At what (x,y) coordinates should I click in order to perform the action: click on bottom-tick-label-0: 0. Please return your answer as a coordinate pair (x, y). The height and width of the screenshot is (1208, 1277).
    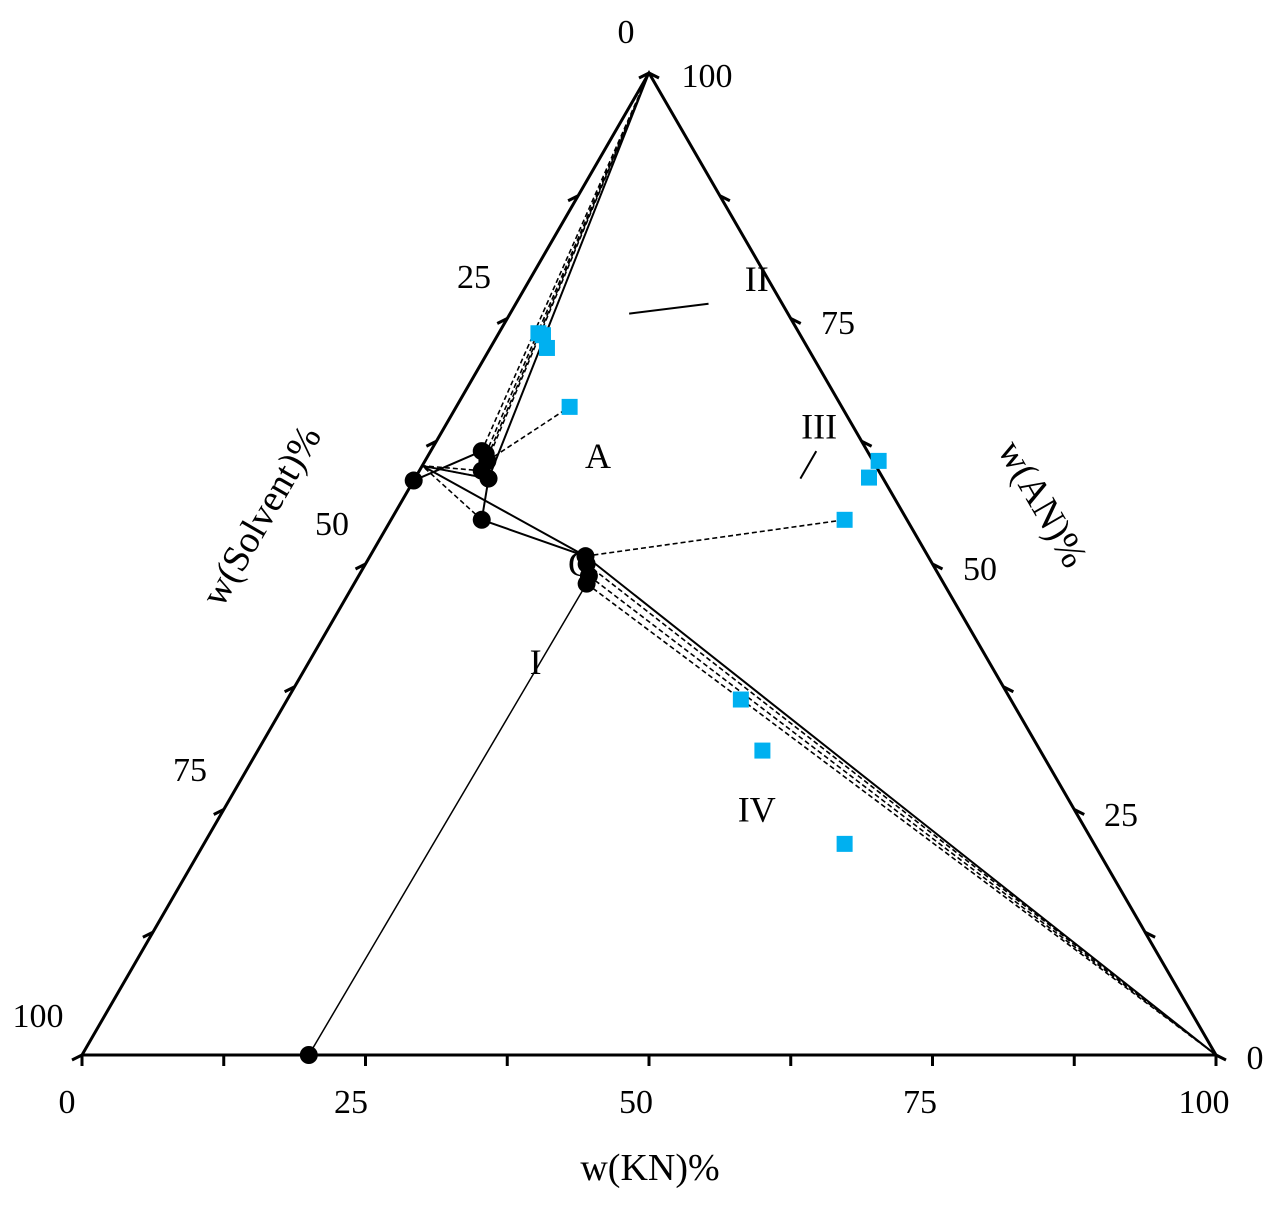
    Looking at the image, I should click on (67, 1102).